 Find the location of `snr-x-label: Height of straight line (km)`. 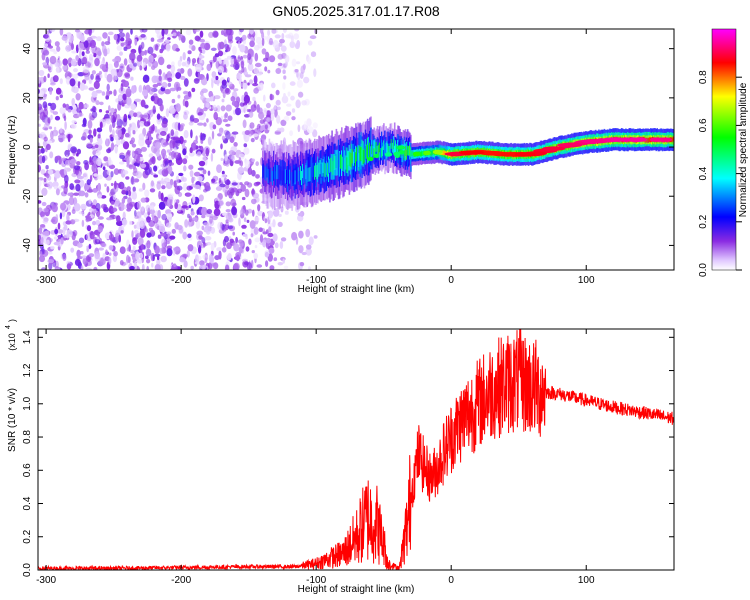

snr-x-label: Height of straight line (km) is located at coordinates (356, 589).